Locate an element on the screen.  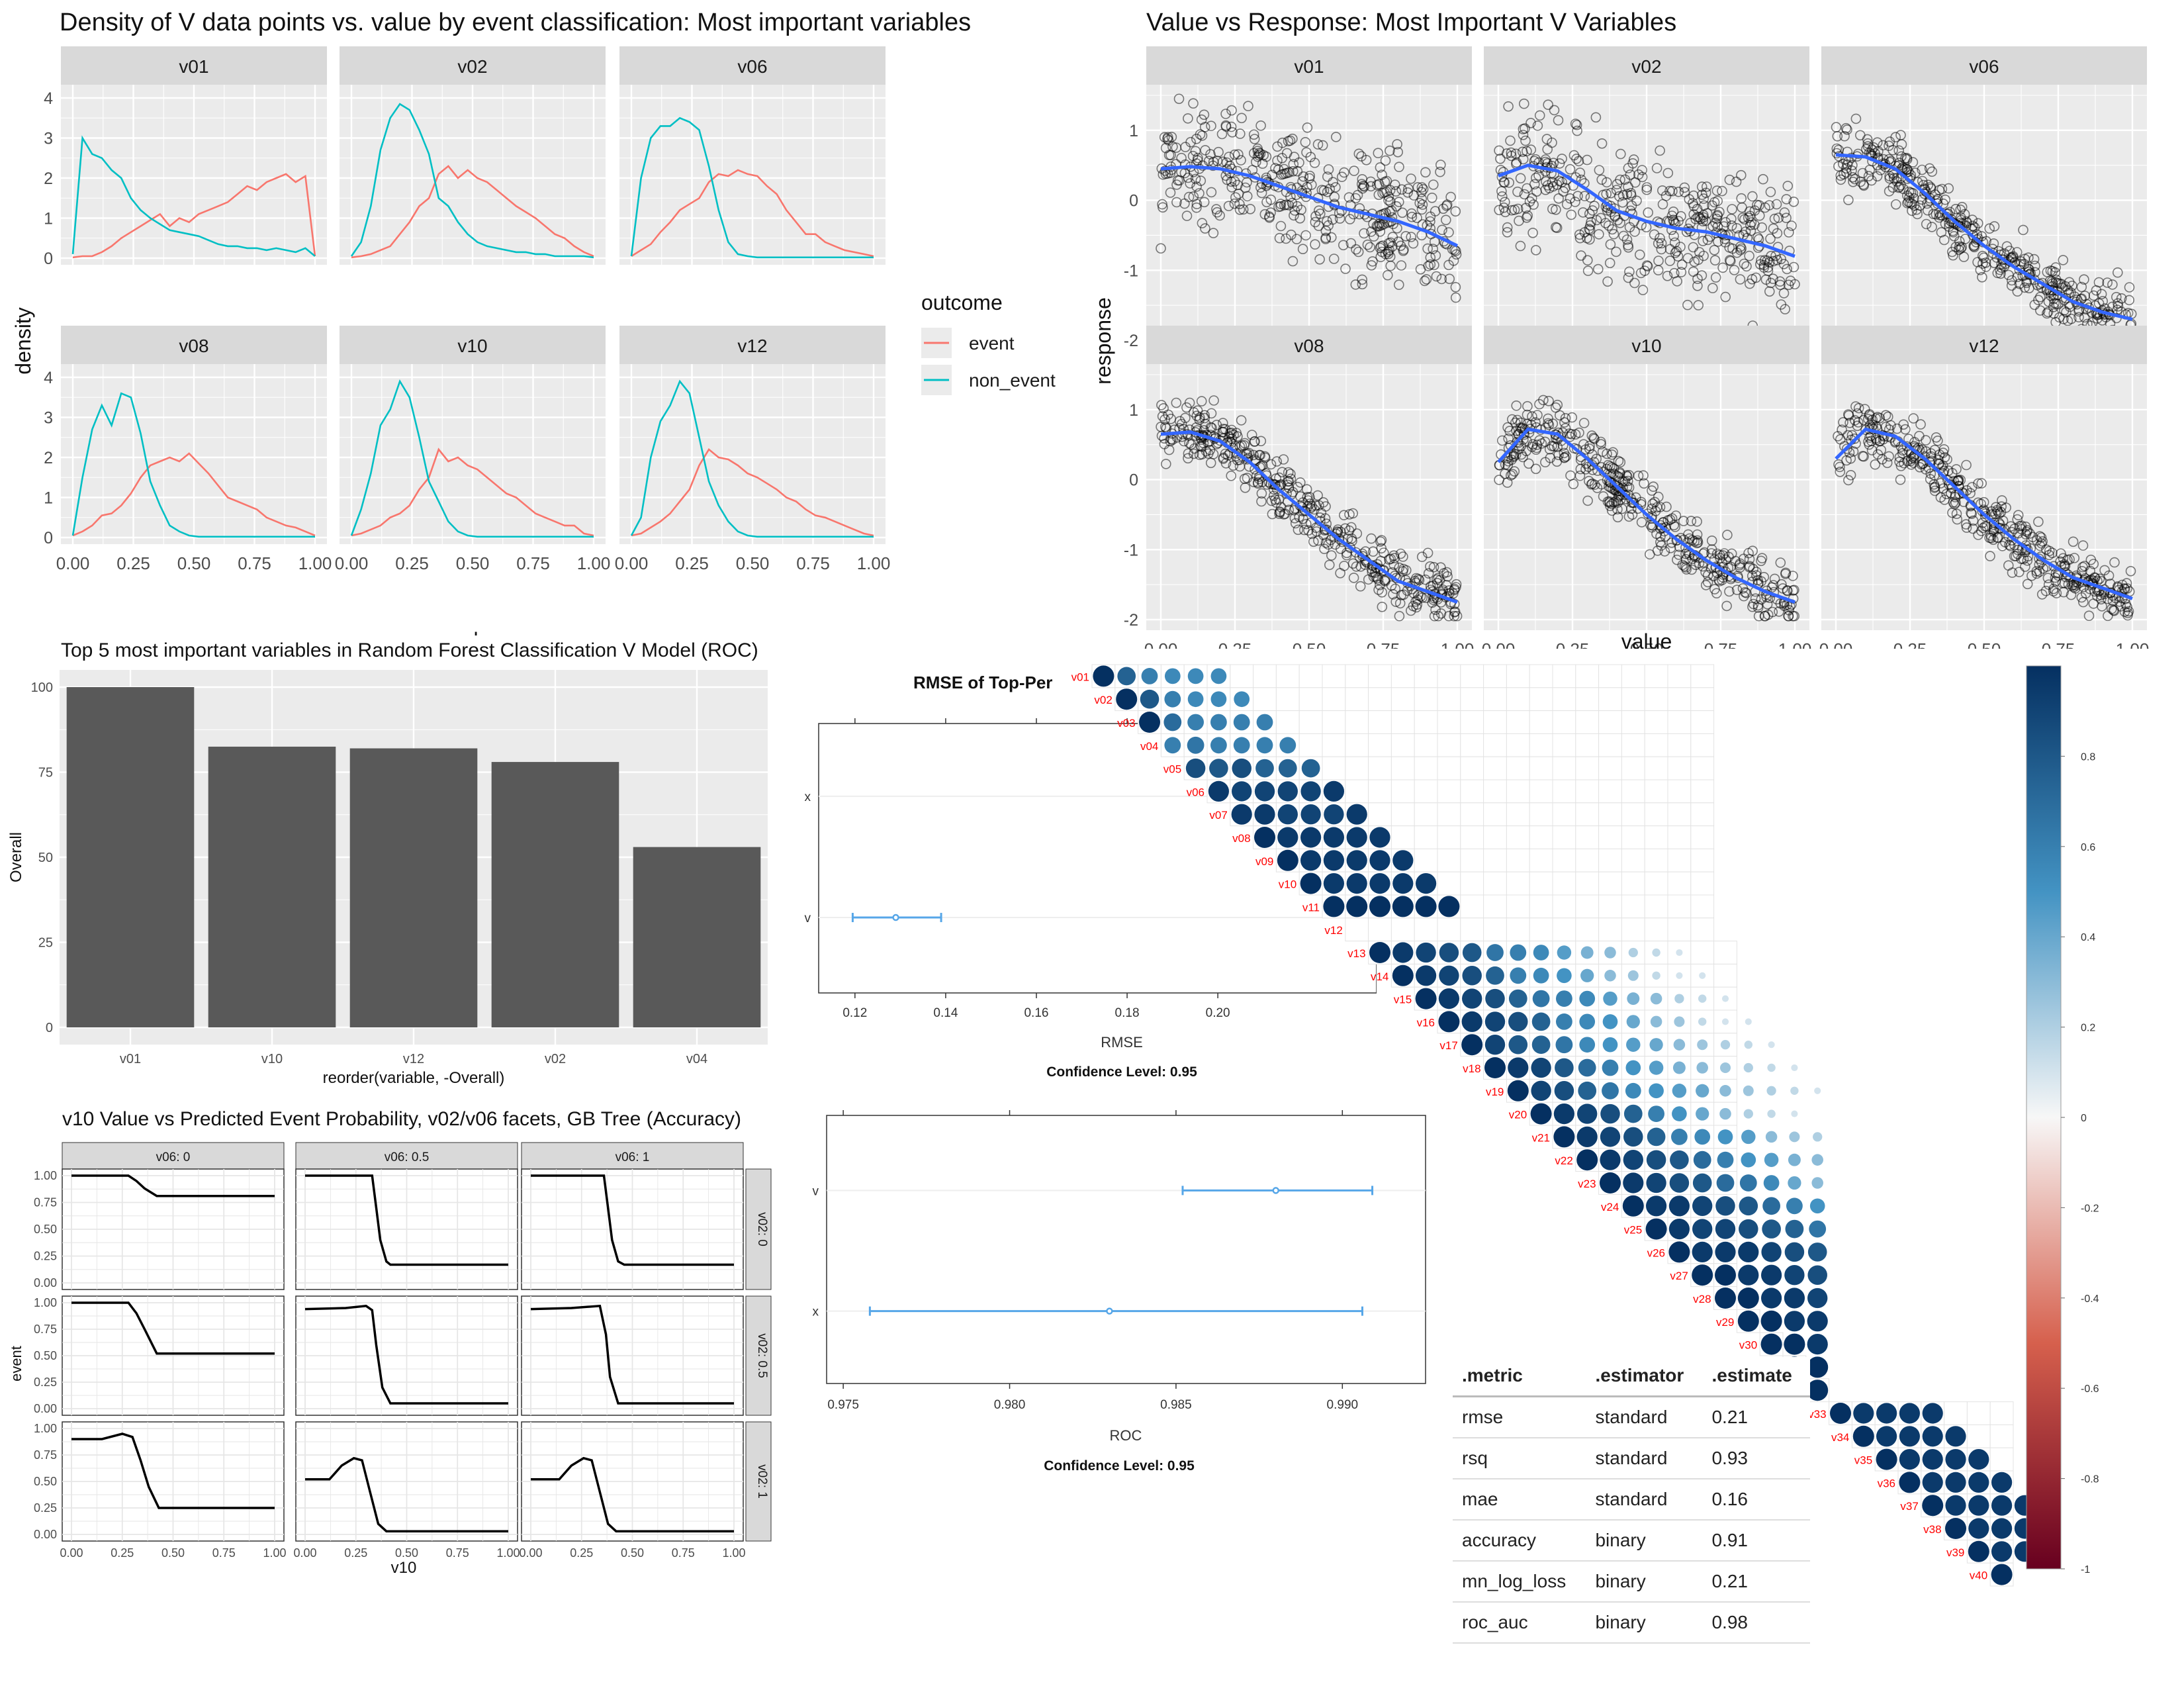
y-tick-label: 75 is located at coordinates (45, 773).